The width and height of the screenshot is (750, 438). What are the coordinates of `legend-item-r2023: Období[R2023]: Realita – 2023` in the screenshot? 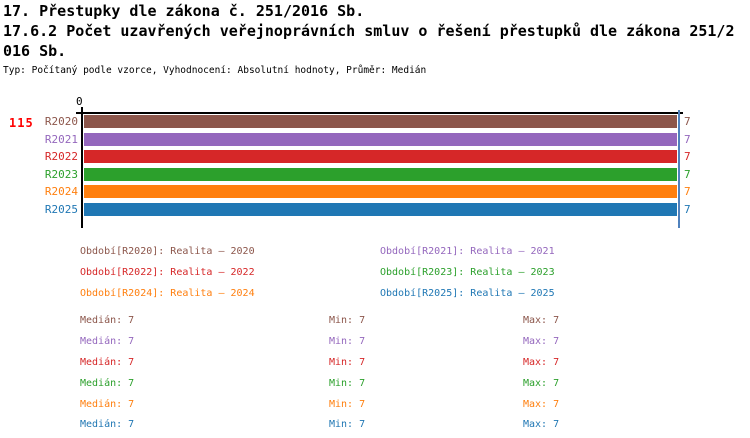 It's located at (467, 272).